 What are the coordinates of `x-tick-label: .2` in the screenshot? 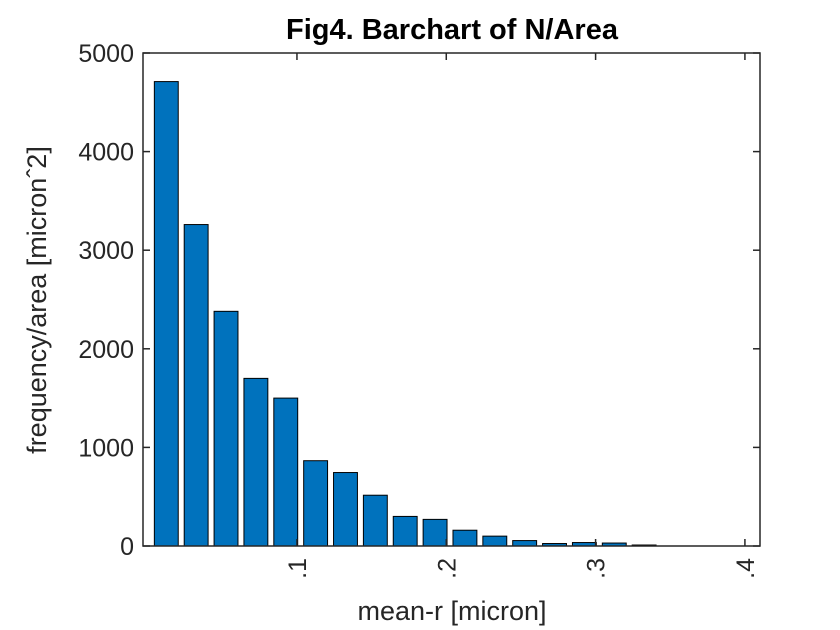 It's located at (447, 568).